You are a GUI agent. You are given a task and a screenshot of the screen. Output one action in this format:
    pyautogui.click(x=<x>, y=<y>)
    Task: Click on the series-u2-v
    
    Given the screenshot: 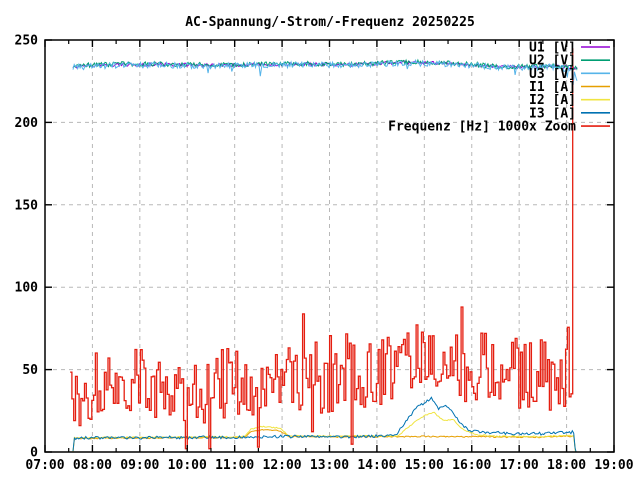 What is the action you would take?
    pyautogui.click(x=325, y=64)
    